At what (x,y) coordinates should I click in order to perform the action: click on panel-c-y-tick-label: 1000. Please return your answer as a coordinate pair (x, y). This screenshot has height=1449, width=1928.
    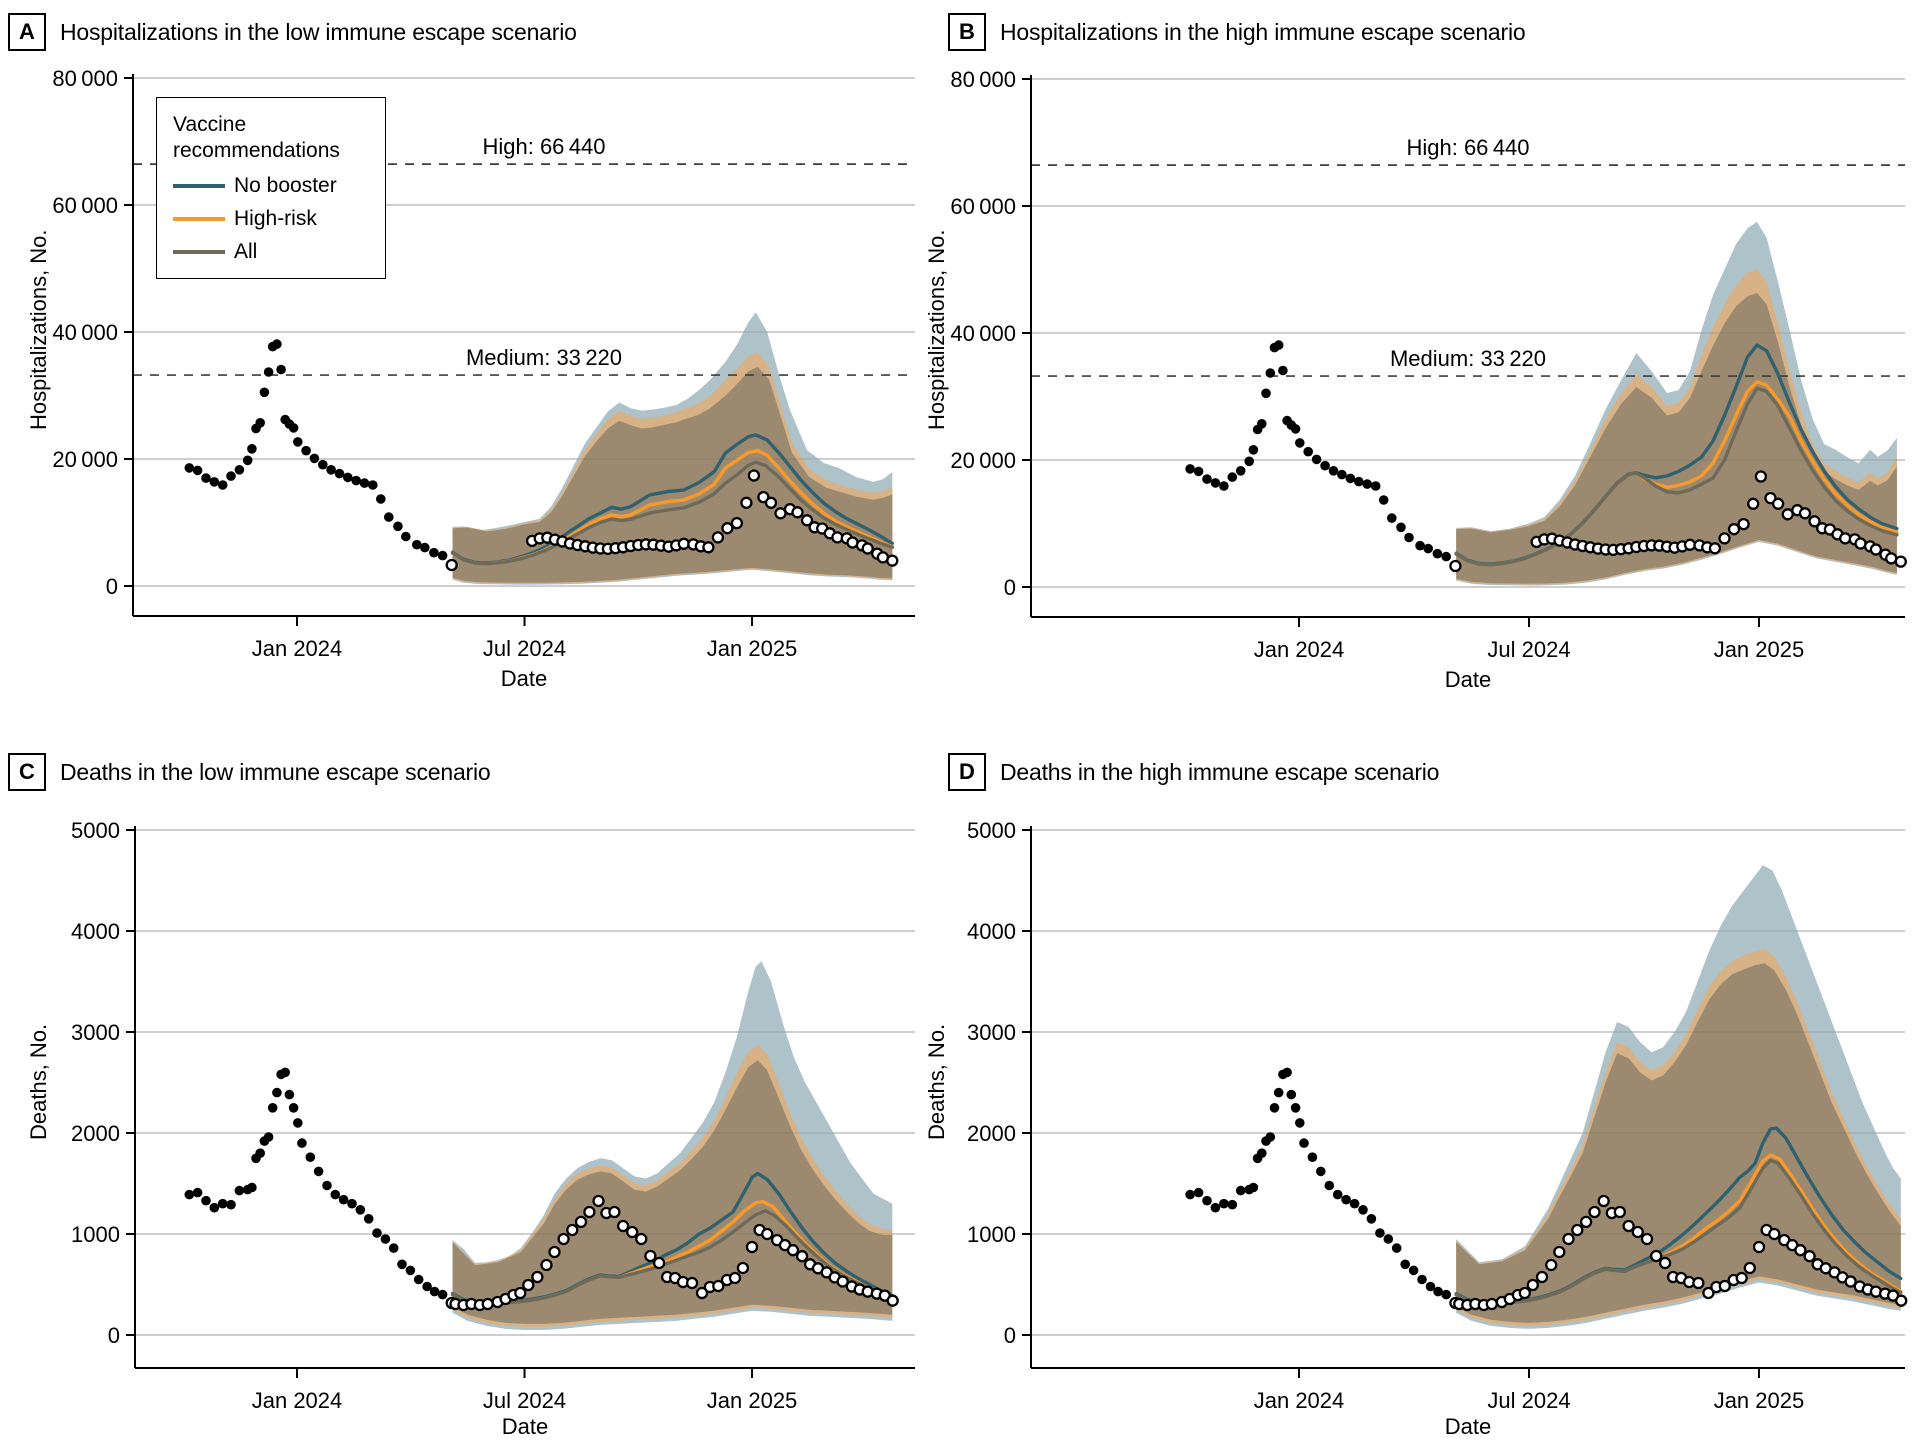
    Looking at the image, I should click on (95, 1234).